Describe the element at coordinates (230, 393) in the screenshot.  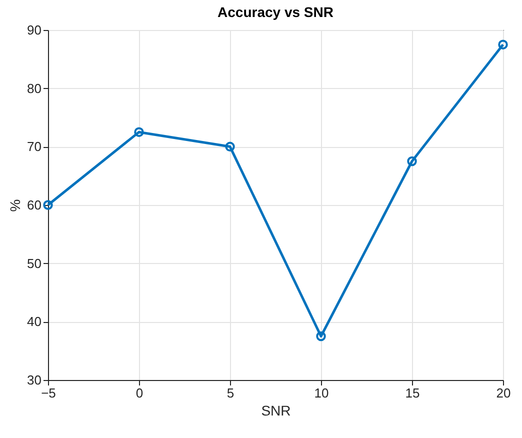
I see `x-tick-label: 5` at that location.